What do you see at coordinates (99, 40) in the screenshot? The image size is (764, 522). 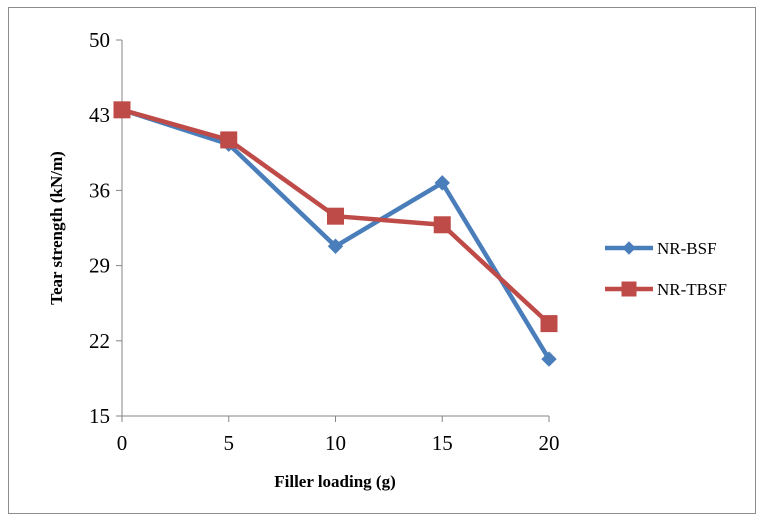 I see `y-tick-label: 50` at bounding box center [99, 40].